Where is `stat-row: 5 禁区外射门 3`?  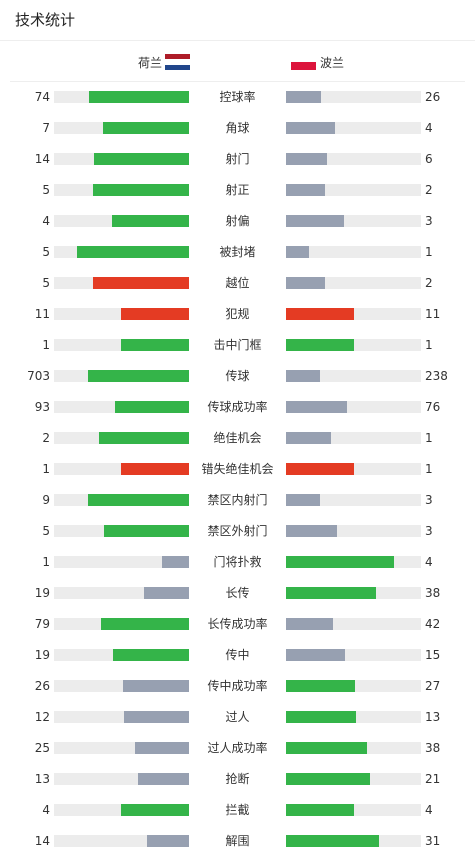
stat-row: 5 禁区外射门 3 is located at coordinates (237, 531).